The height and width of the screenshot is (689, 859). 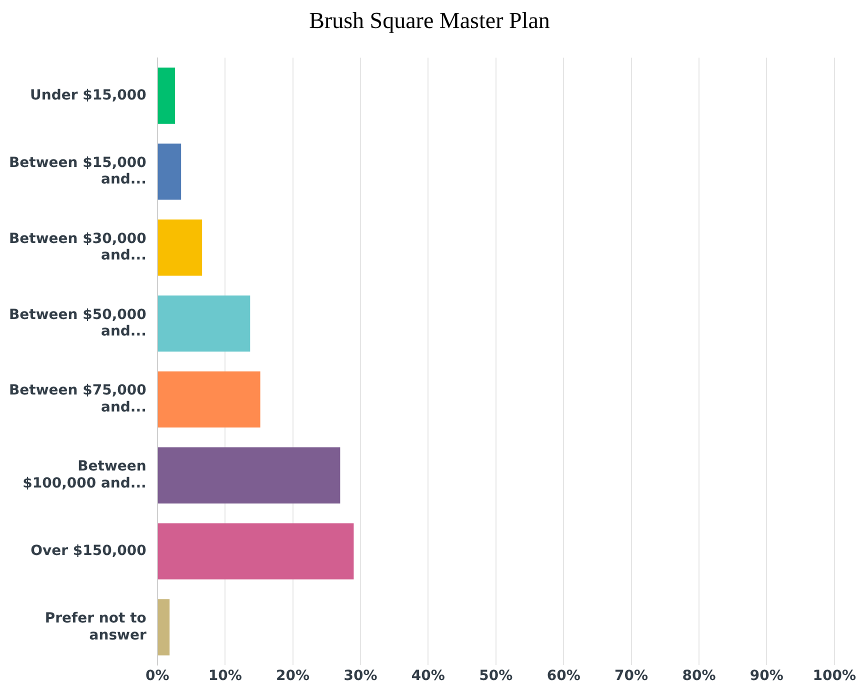 What do you see at coordinates (95, 627) in the screenshot?
I see `y-tick-label: Prefer not to answer` at bounding box center [95, 627].